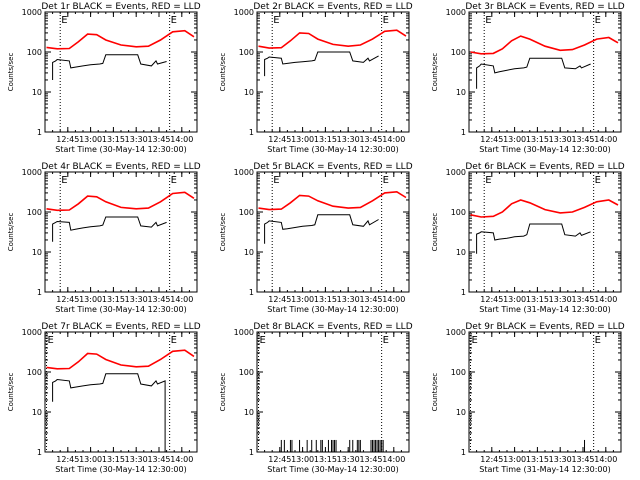  I want to click on panel-title: Det 9r BLACK = Events, RED = LLD, so click(544, 327).